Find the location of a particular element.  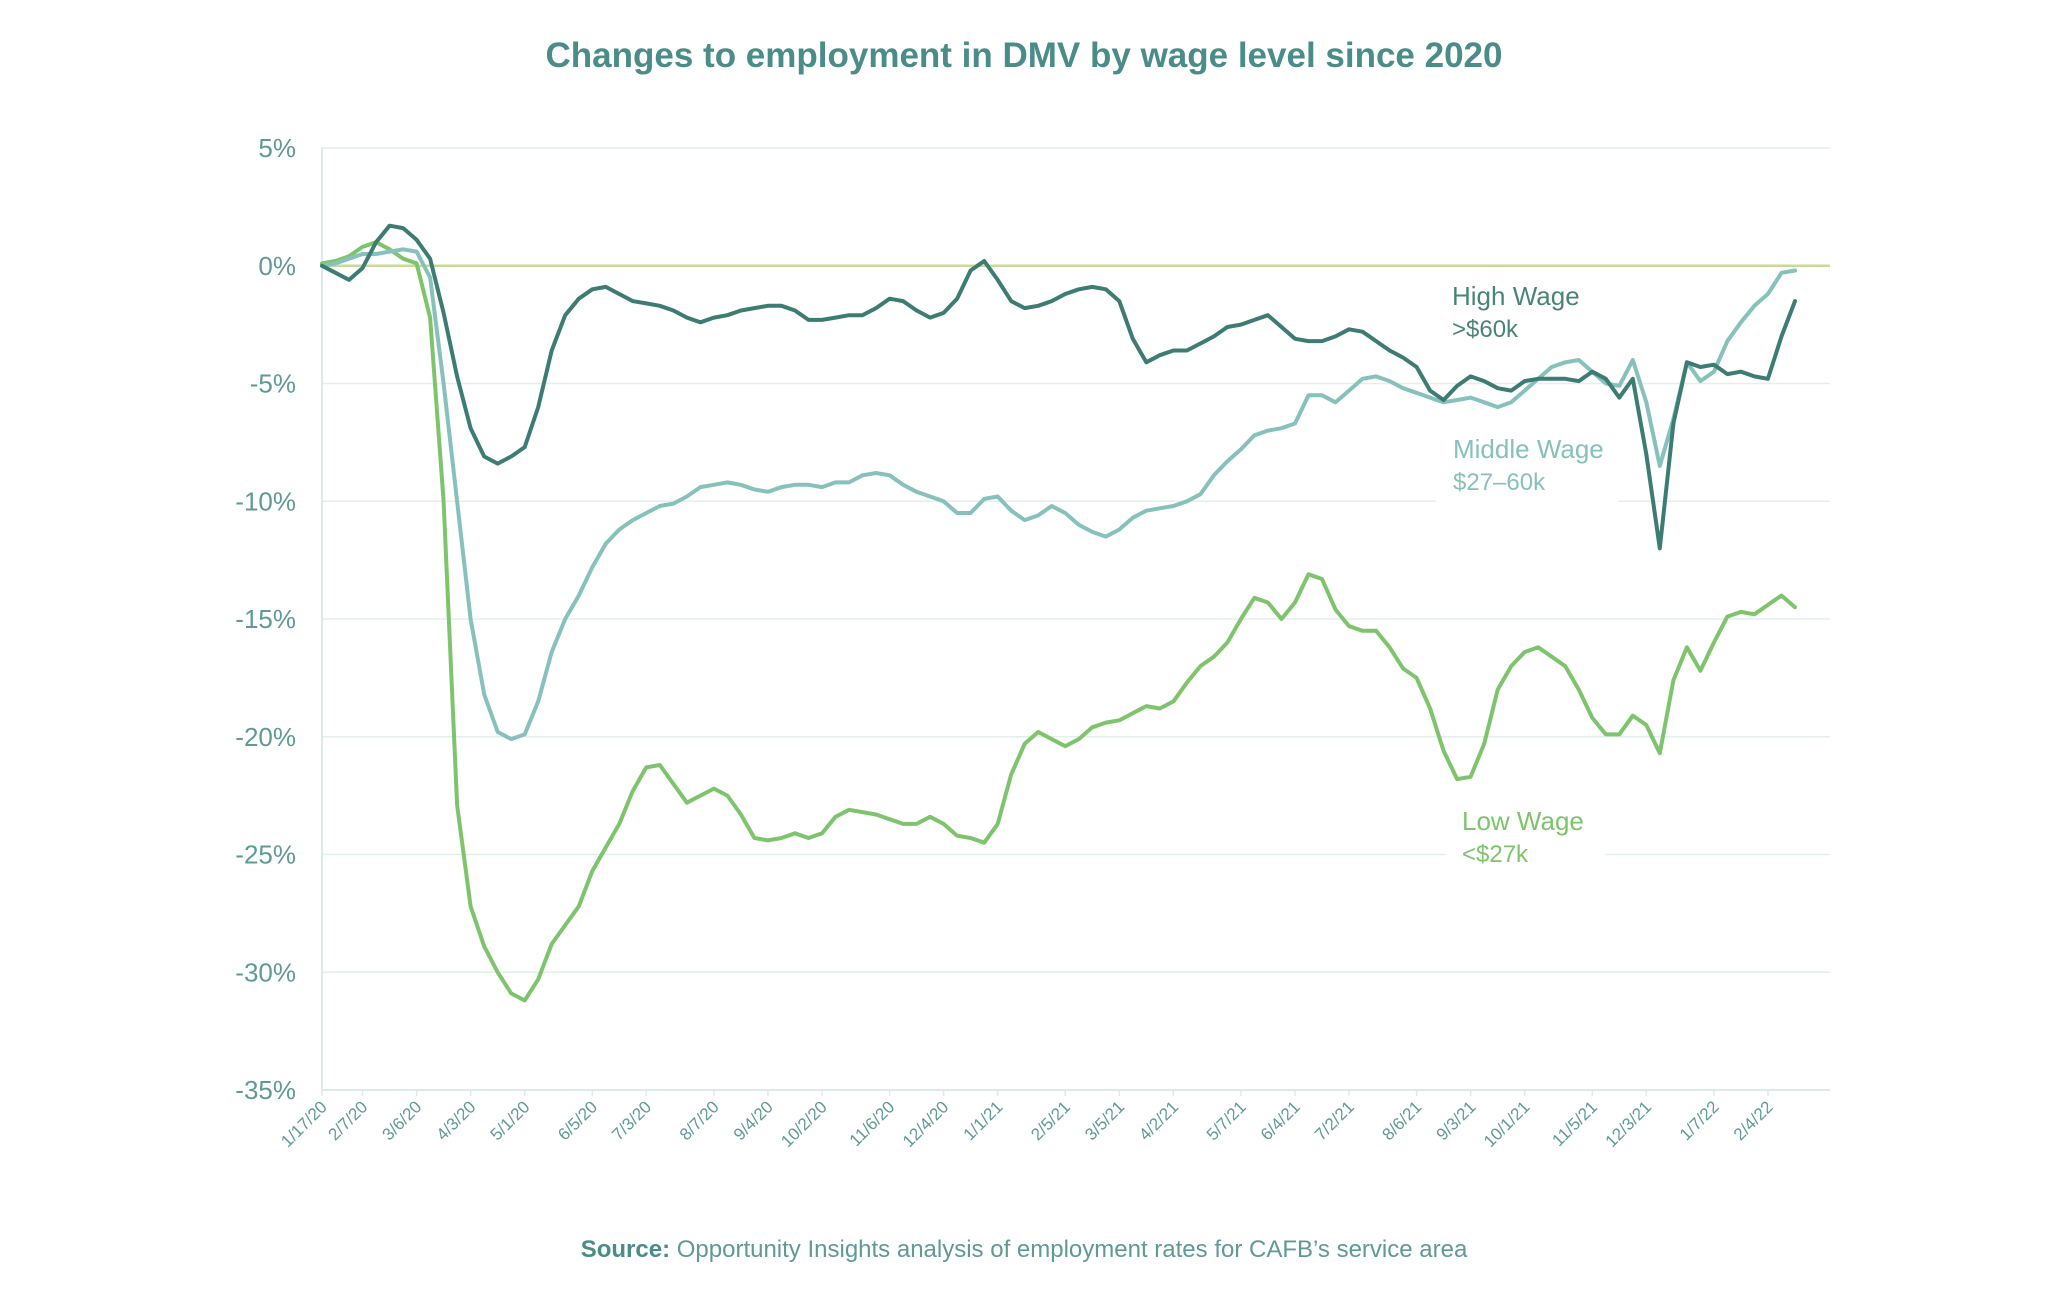

x-tick-label: 2/5/21 is located at coordinates (1050, 1120).